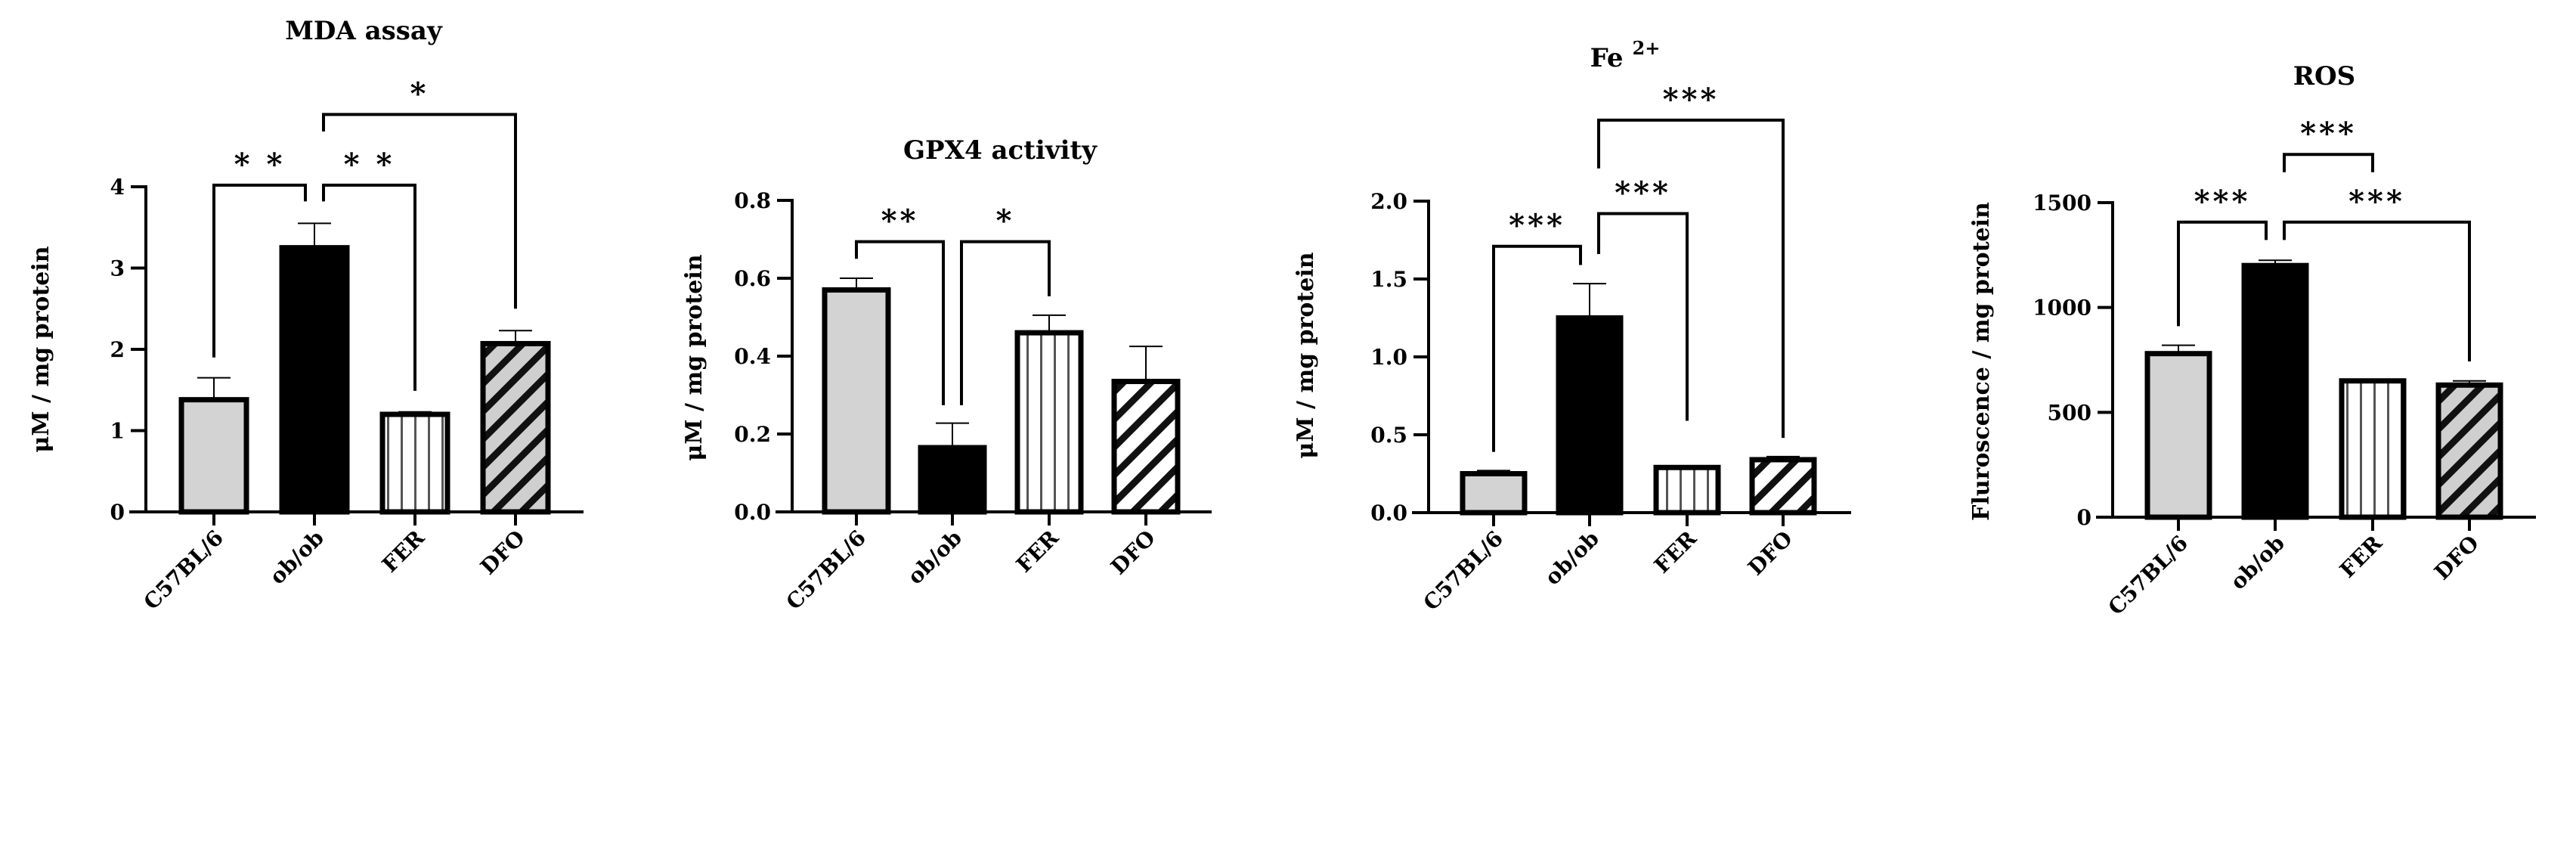  What do you see at coordinates (1388, 201) in the screenshot?
I see `y-tick-label: 2.0` at bounding box center [1388, 201].